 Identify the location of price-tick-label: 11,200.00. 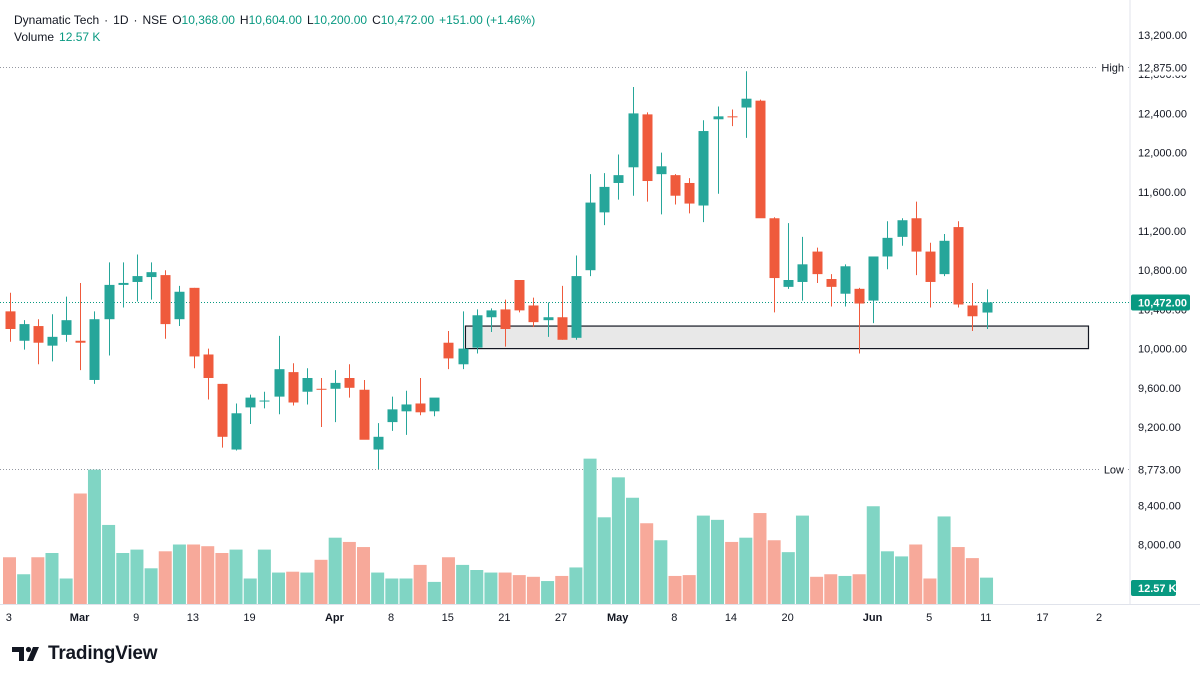
(1162, 232).